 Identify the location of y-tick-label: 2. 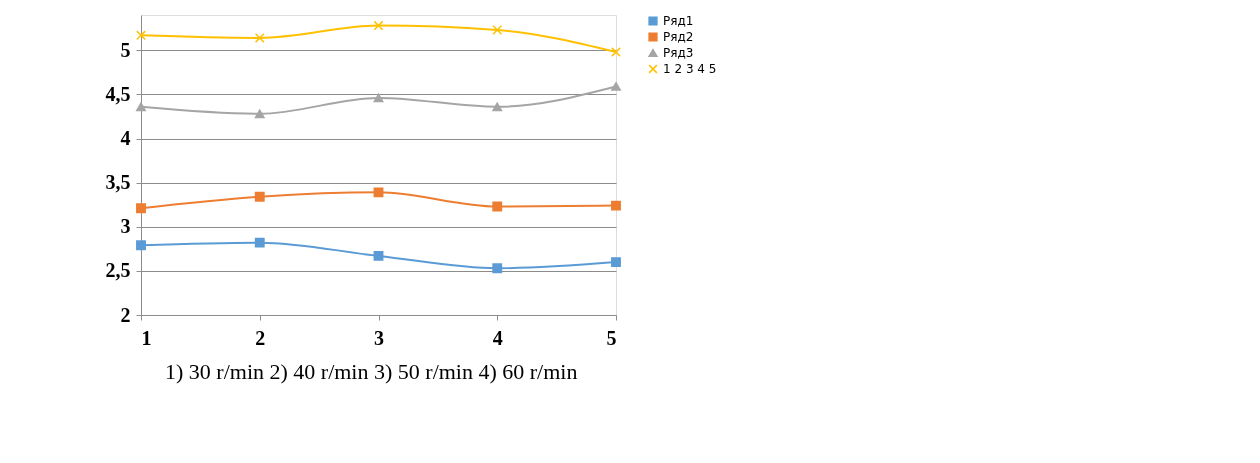
(125, 314).